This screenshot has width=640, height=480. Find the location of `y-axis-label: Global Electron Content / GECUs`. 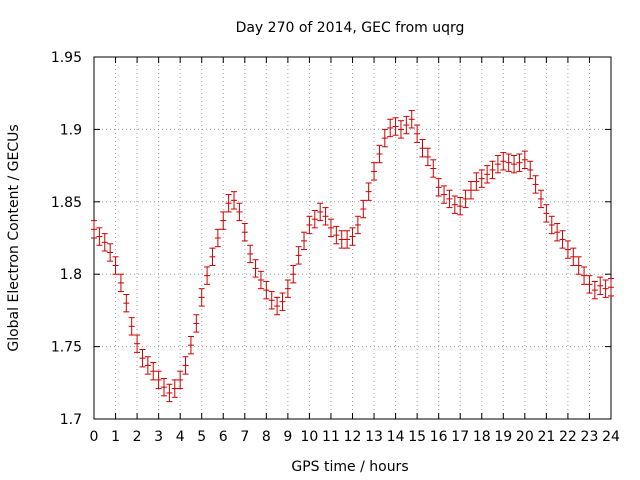

y-axis-label: Global Electron Content / GECUs is located at coordinates (14, 237).